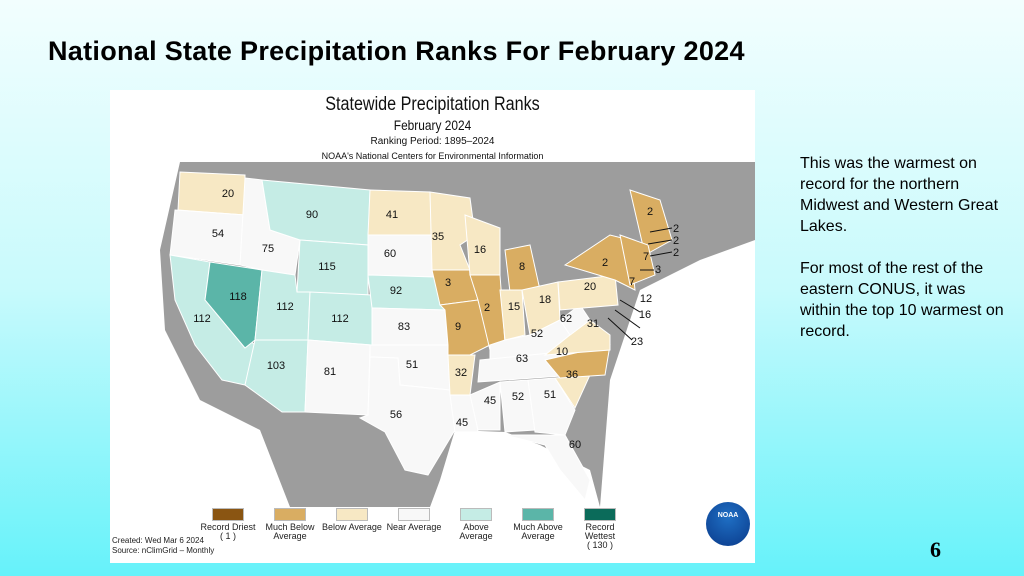 Image resolution: width=1024 pixels, height=576 pixels. I want to click on legend-rank: ( 1 ), so click(227, 536).